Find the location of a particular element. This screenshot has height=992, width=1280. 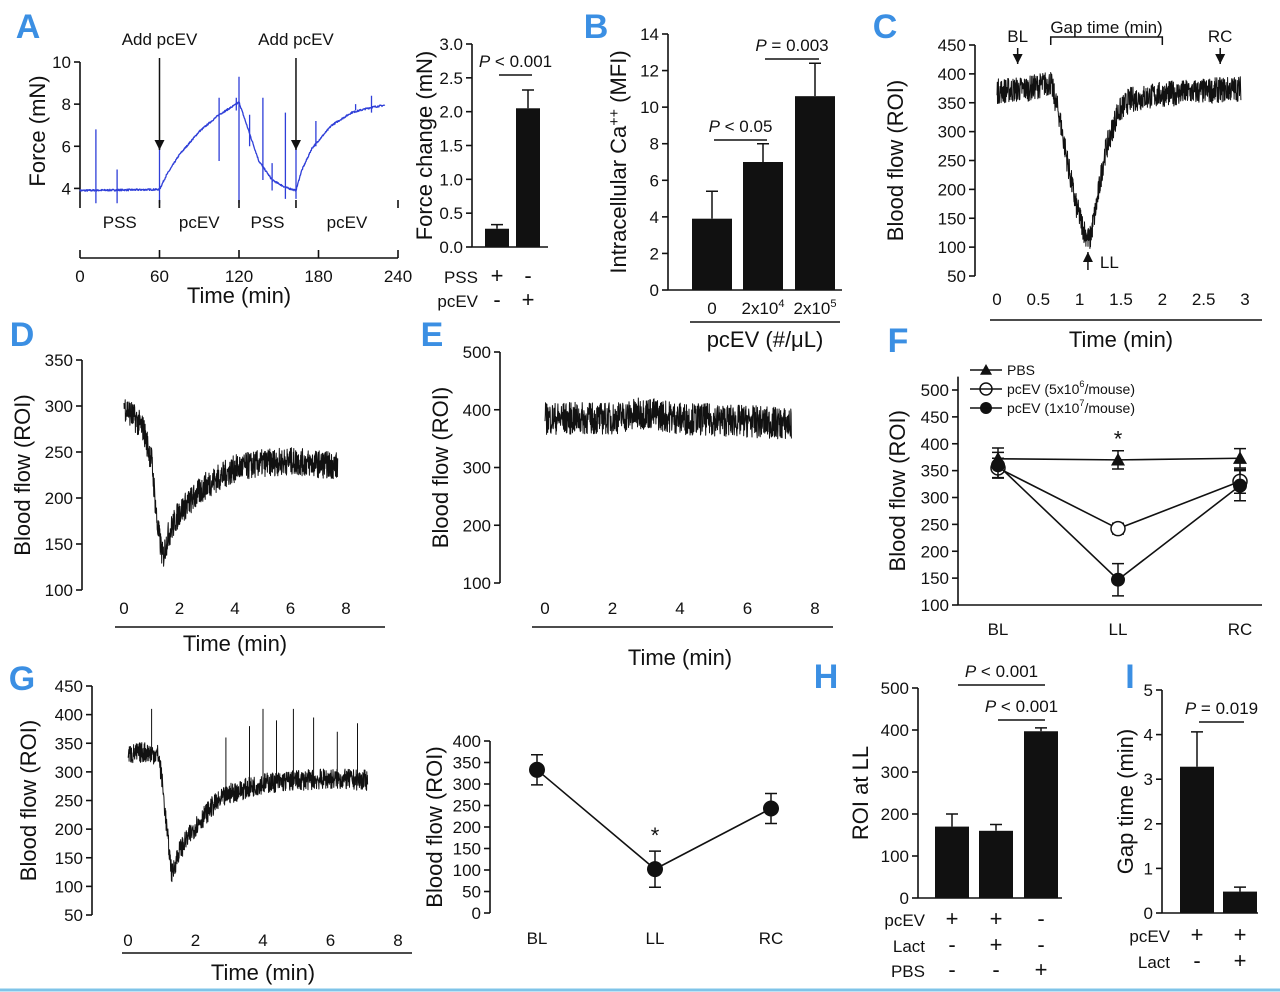

x-category-label: 2x10⁵ is located at coordinates (814, 308).